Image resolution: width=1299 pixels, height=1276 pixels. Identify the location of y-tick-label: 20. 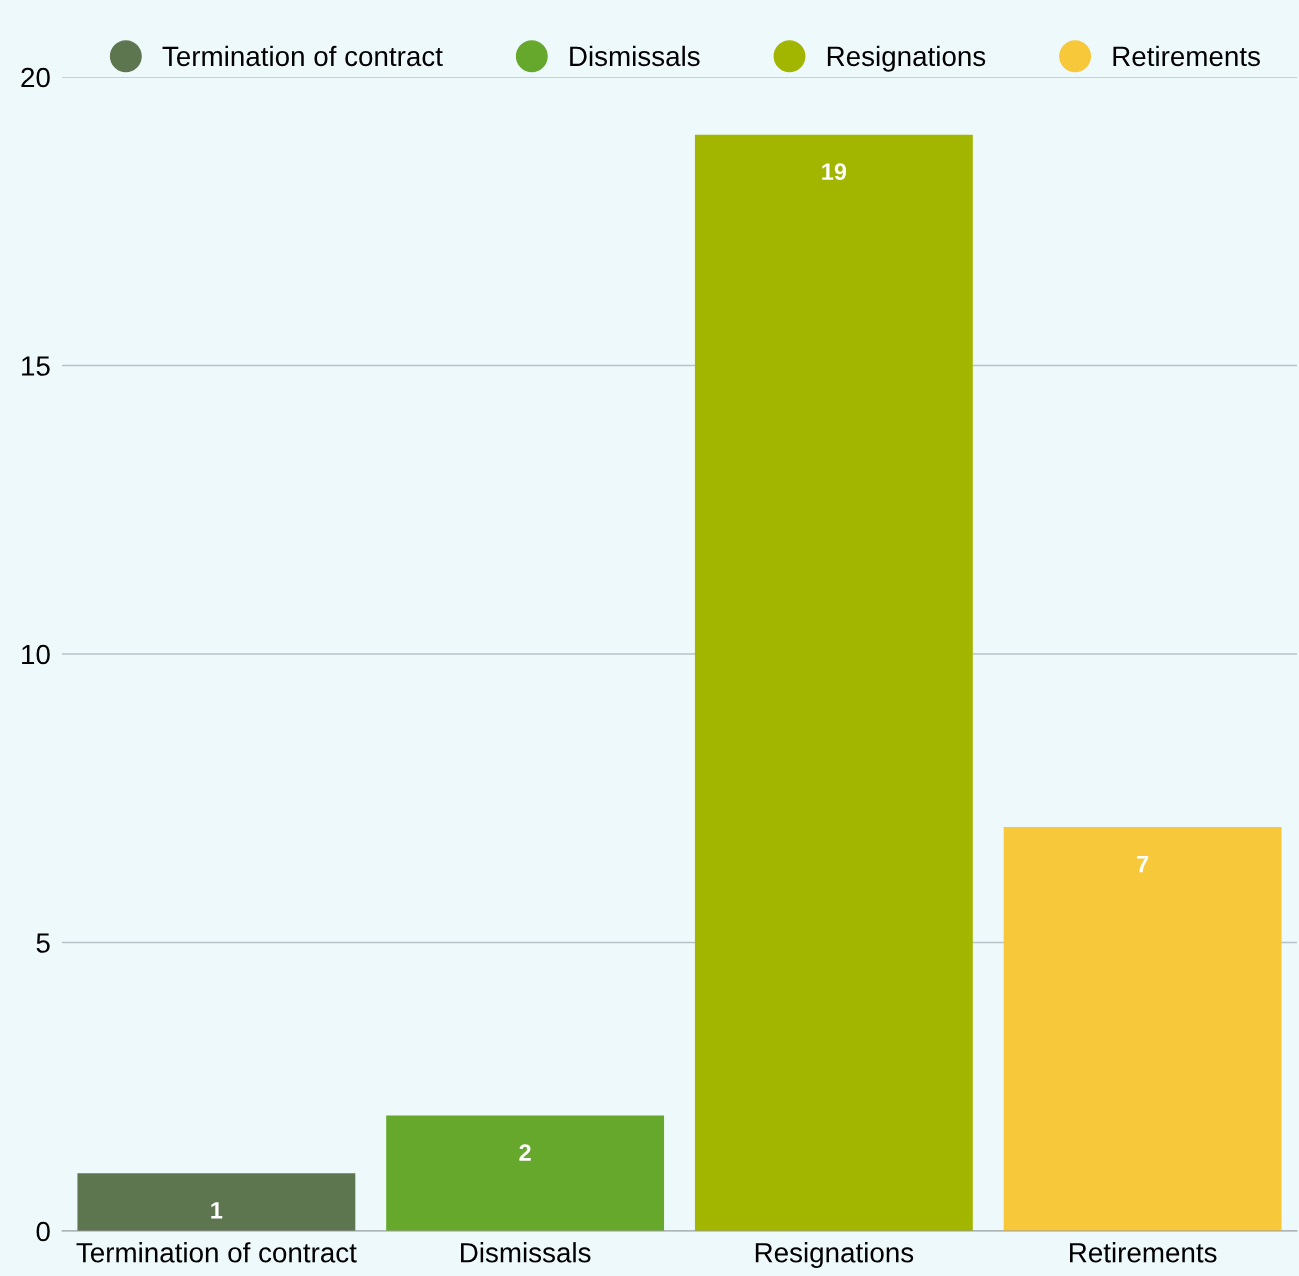
(35, 77).